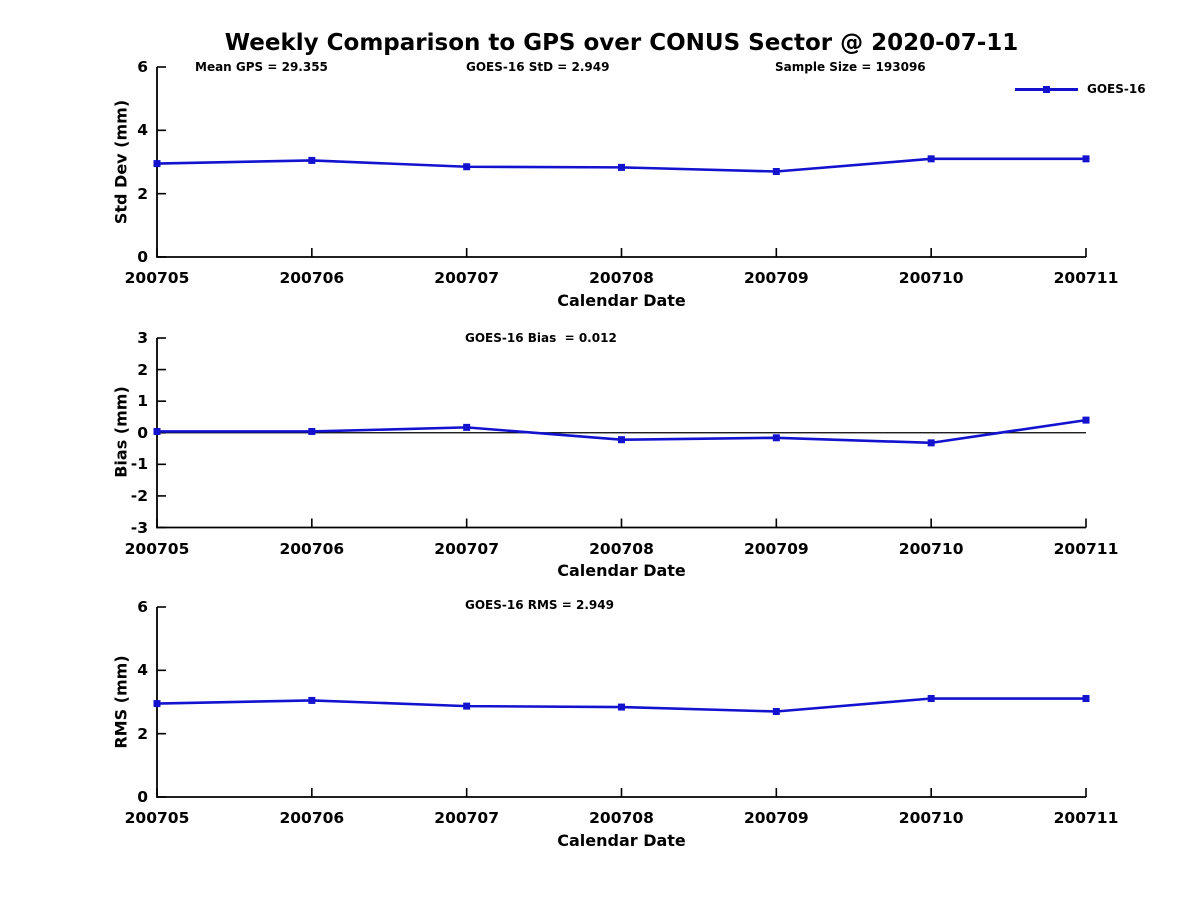  I want to click on annotation-bias: GOES-16 Bias = 0.012, so click(541, 338).